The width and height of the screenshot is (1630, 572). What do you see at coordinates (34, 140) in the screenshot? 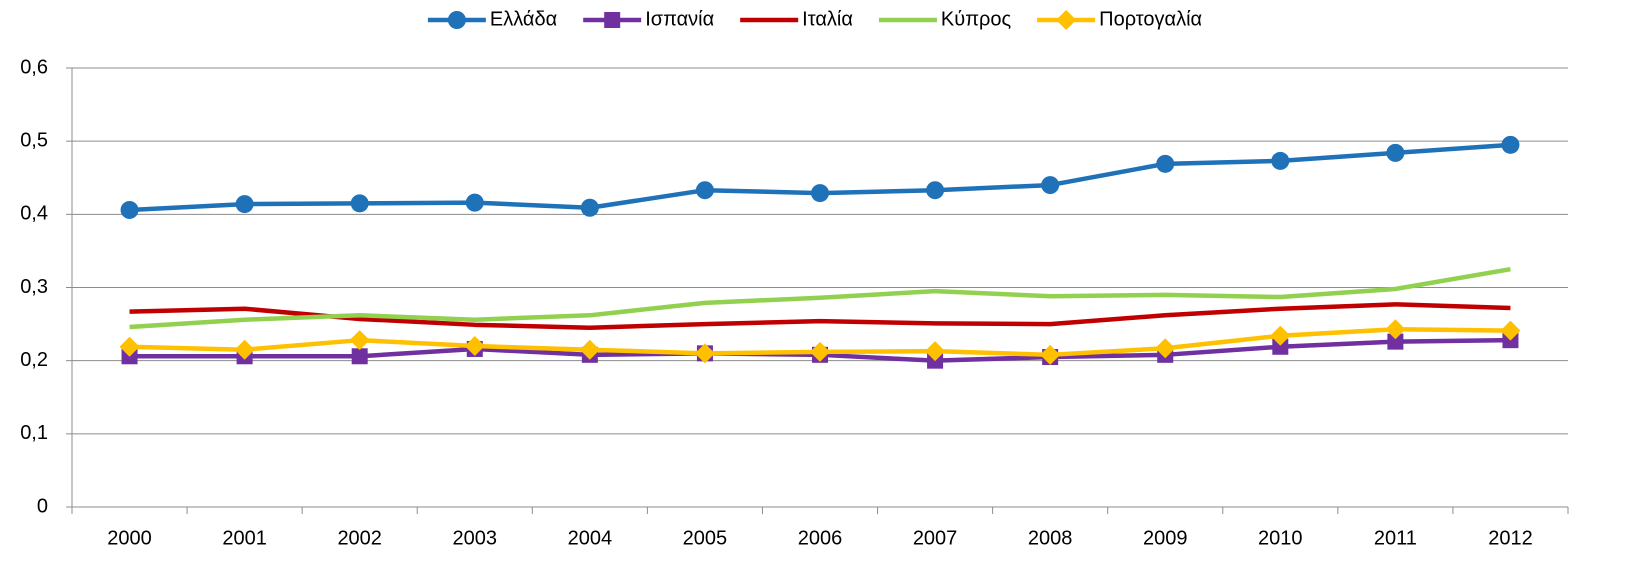
I see `y-tick-label: 0,5` at bounding box center [34, 140].